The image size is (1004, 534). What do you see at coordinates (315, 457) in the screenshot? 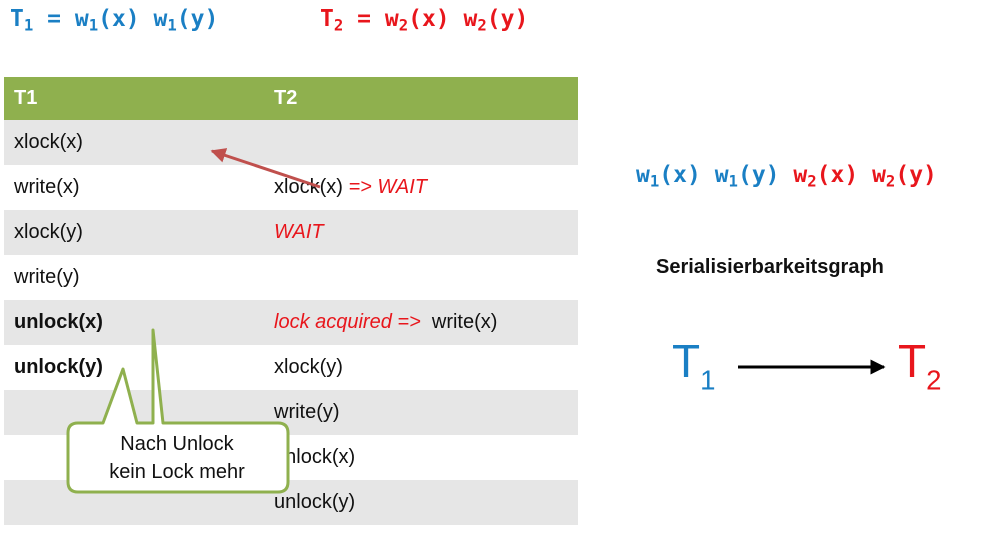
I see `t2-operation: unlock(x)` at bounding box center [315, 457].